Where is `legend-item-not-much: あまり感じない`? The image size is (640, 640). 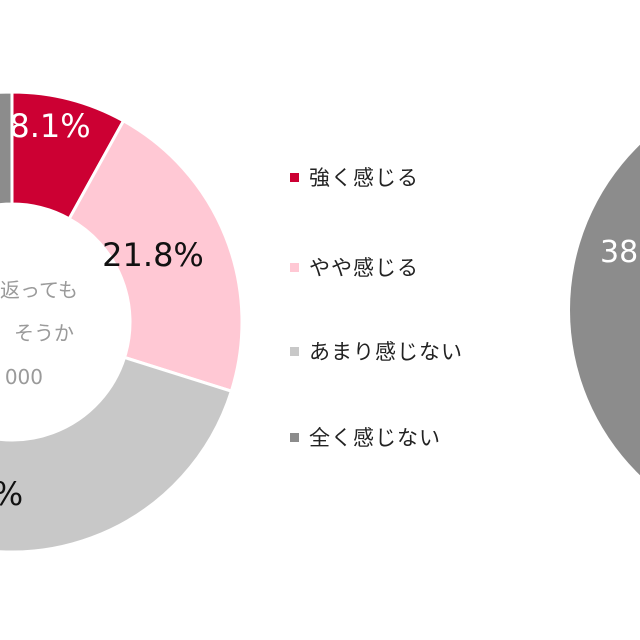 legend-item-not-much: あまり感じない is located at coordinates (376, 351).